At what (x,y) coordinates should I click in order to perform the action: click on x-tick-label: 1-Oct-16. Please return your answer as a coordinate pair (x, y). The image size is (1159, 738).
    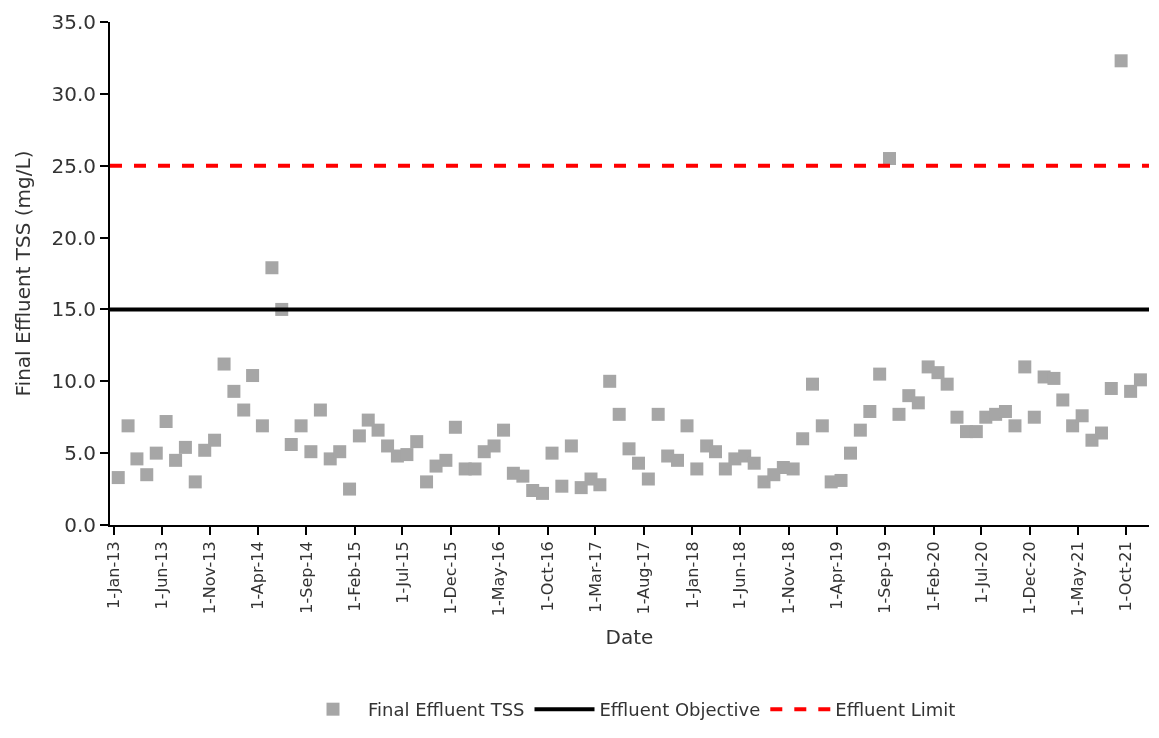
    Looking at the image, I should click on (547, 576).